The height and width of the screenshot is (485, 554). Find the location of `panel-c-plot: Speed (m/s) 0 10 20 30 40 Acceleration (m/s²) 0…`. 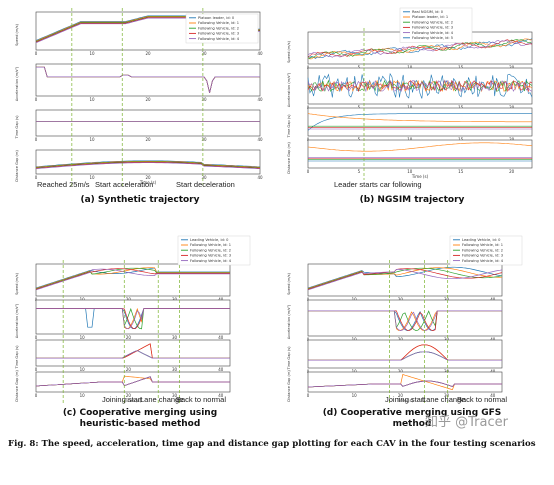

panel-c-plot: Speed (m/s) 0 10 20 30 40 Acceleration (m/s²) 0… is located at coordinates (133, 319).